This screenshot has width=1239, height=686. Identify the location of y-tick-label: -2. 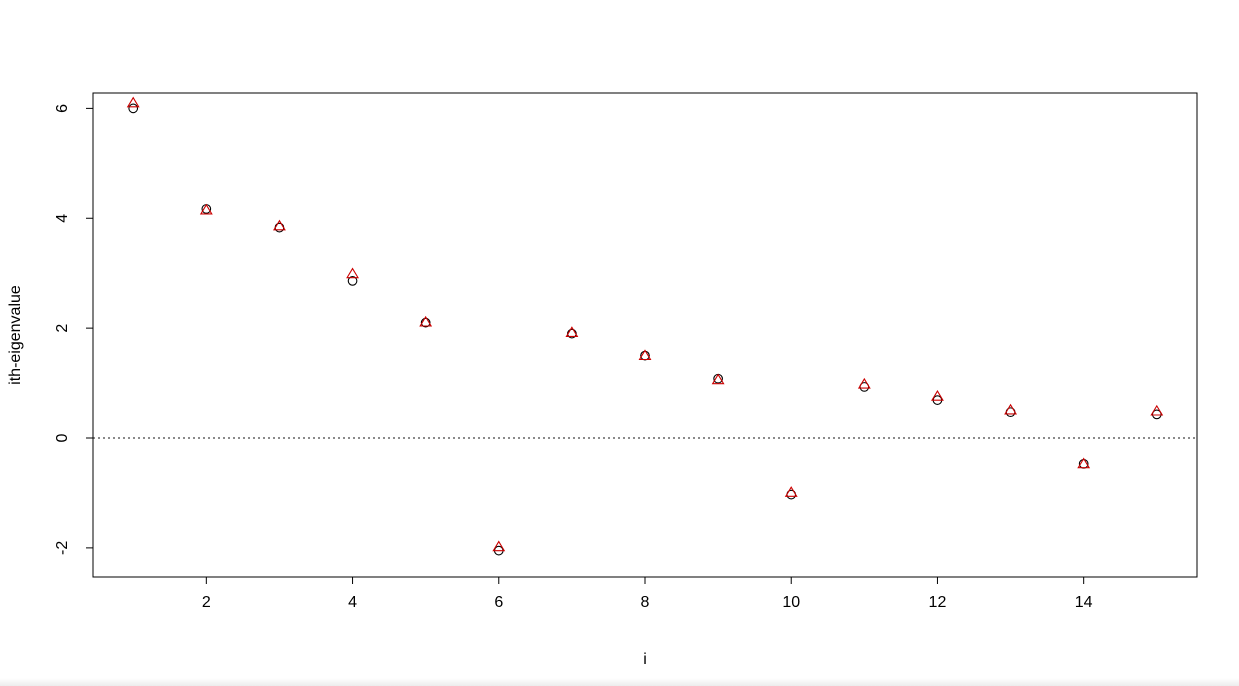
(62, 548).